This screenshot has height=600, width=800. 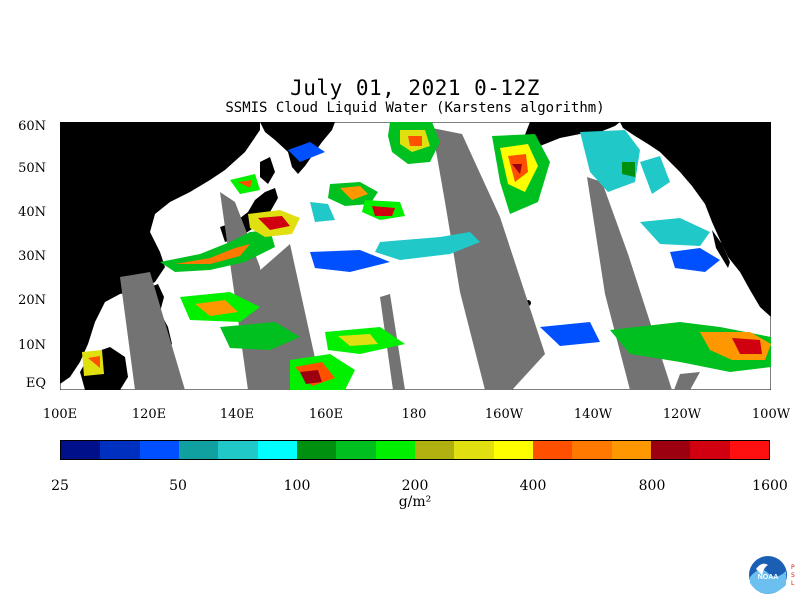 What do you see at coordinates (149, 414) in the screenshot?
I see `lon-label-120e: 120E` at bounding box center [149, 414].